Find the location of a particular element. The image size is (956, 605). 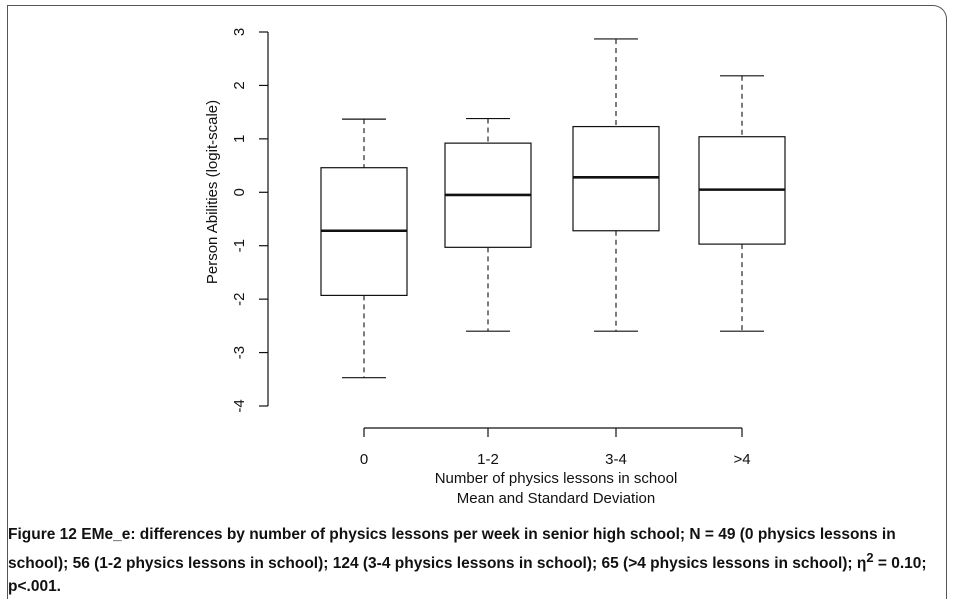

x-axis-sublabel: Mean and Standard Deviation is located at coordinates (556, 498).